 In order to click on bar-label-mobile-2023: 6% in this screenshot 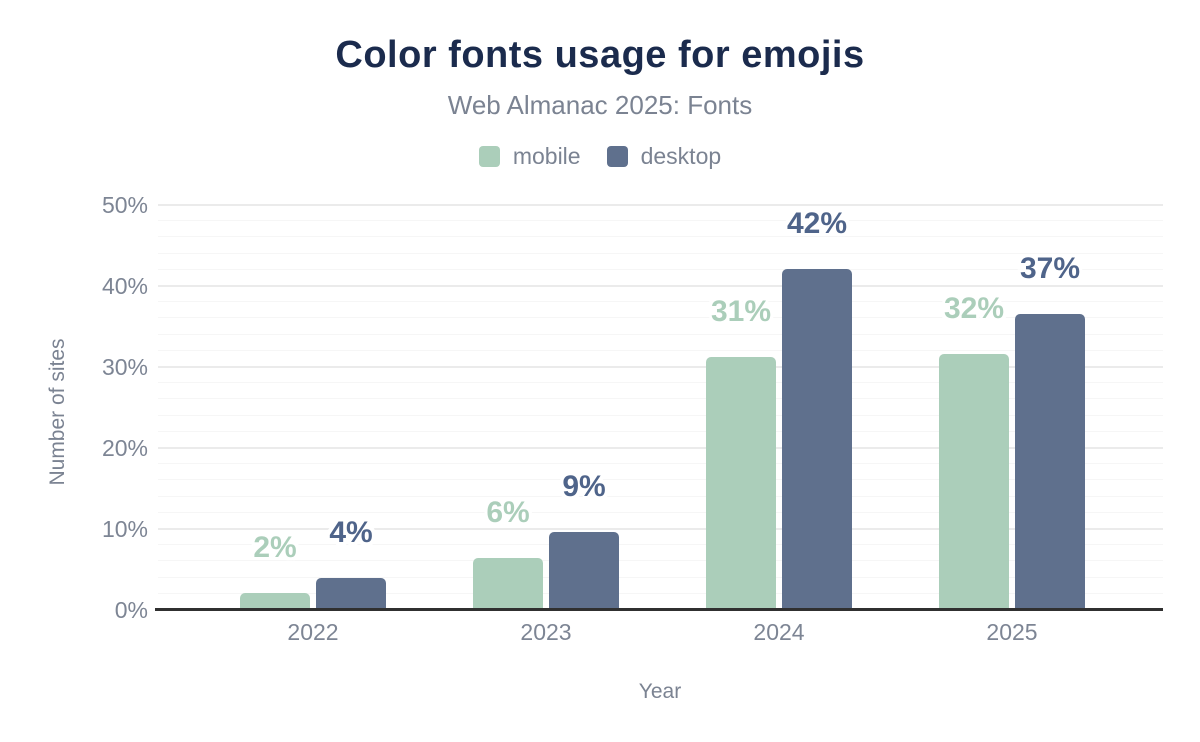, I will do `click(508, 512)`.